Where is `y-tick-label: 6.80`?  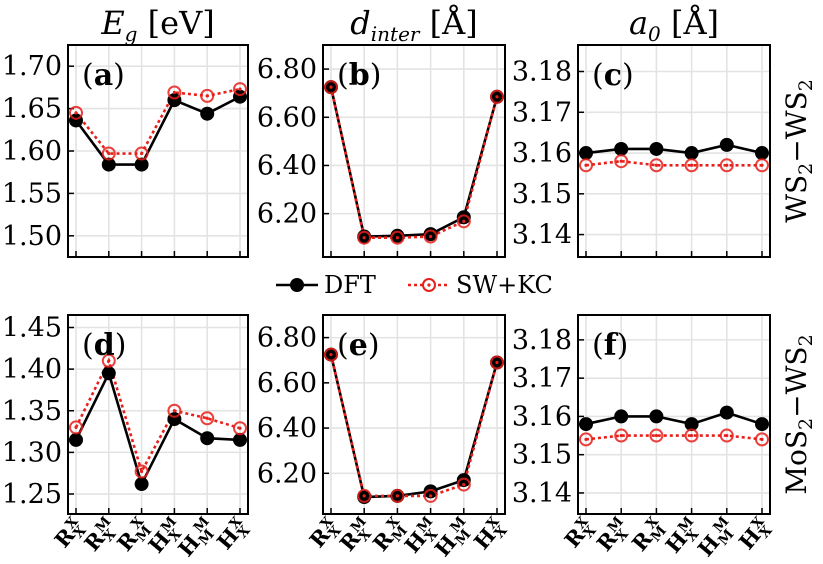 y-tick-label: 6.80 is located at coordinates (287, 338).